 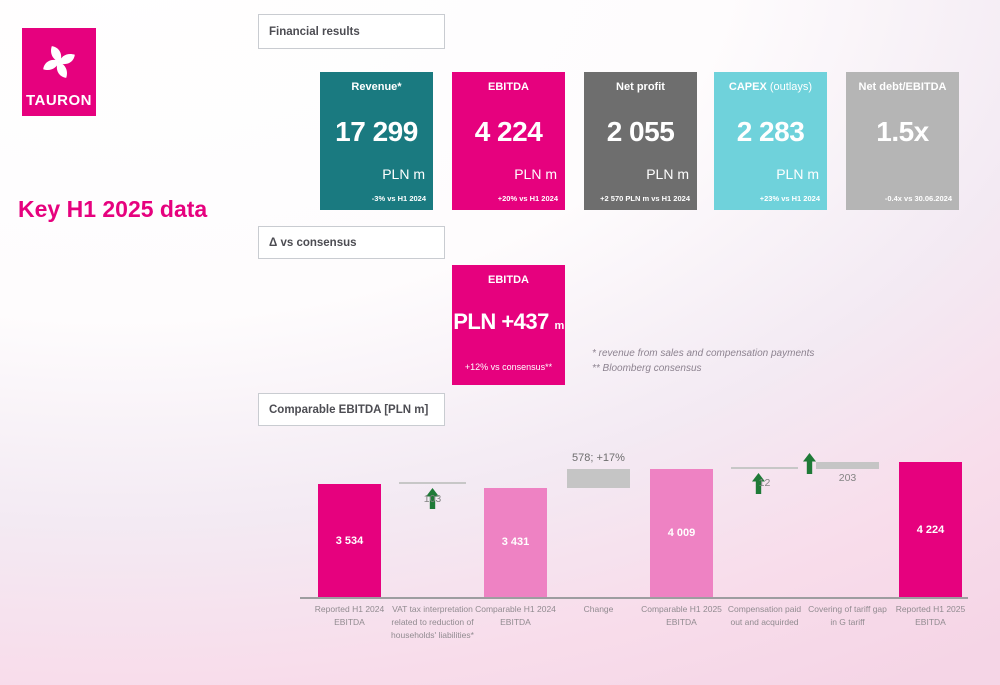 What do you see at coordinates (902, 131) in the screenshot?
I see `kpi-value: 1.5x` at bounding box center [902, 131].